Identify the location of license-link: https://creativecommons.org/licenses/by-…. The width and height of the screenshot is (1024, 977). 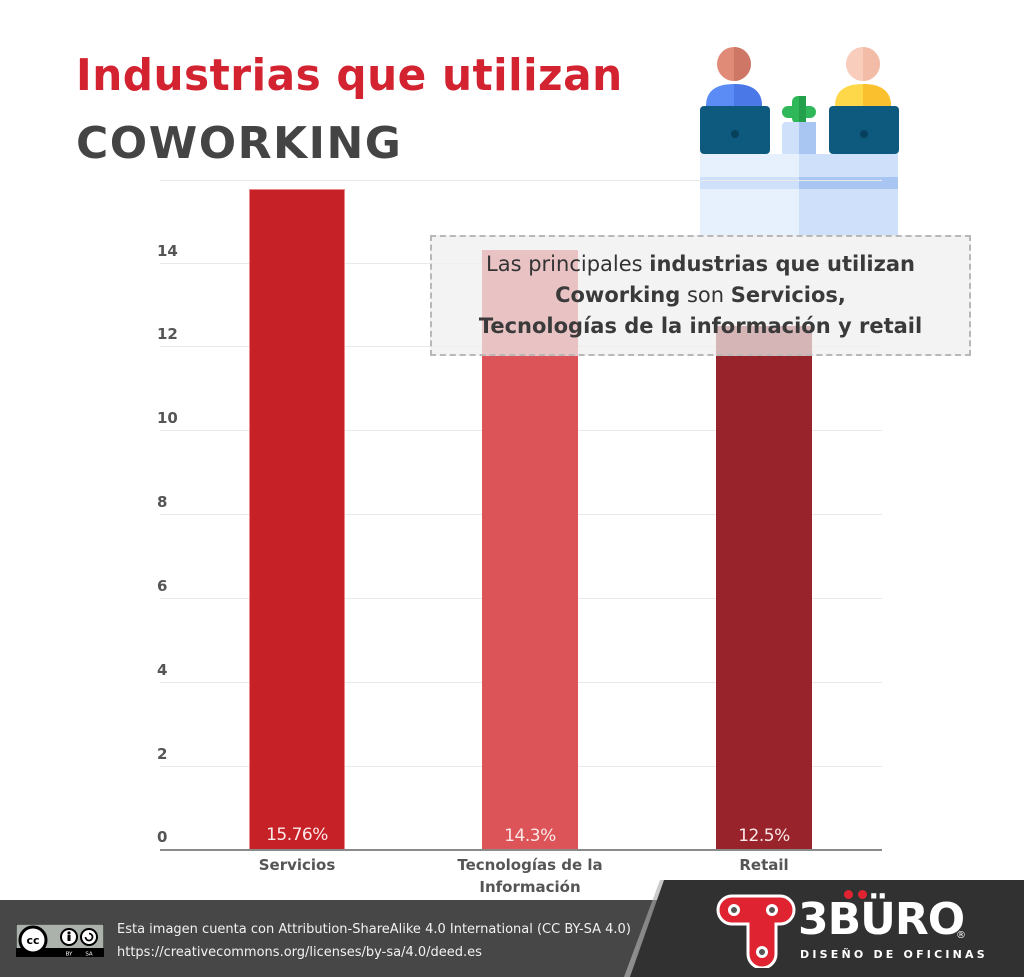
(299, 952).